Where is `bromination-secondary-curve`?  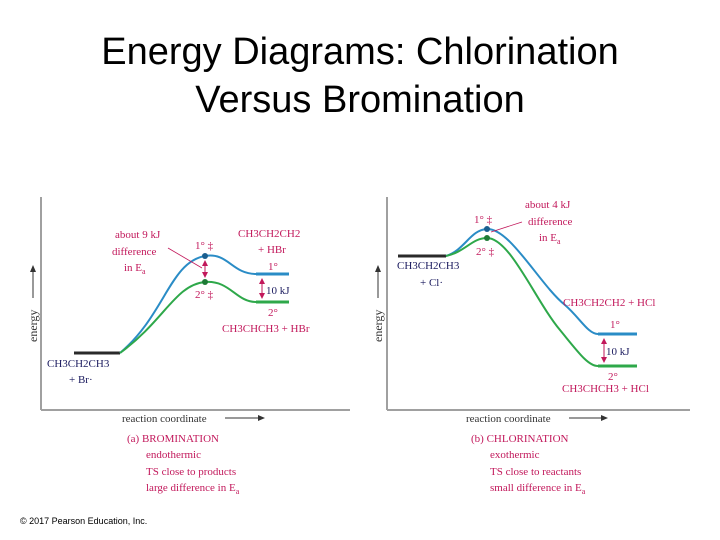 bromination-secondary-curve is located at coordinates (188, 317).